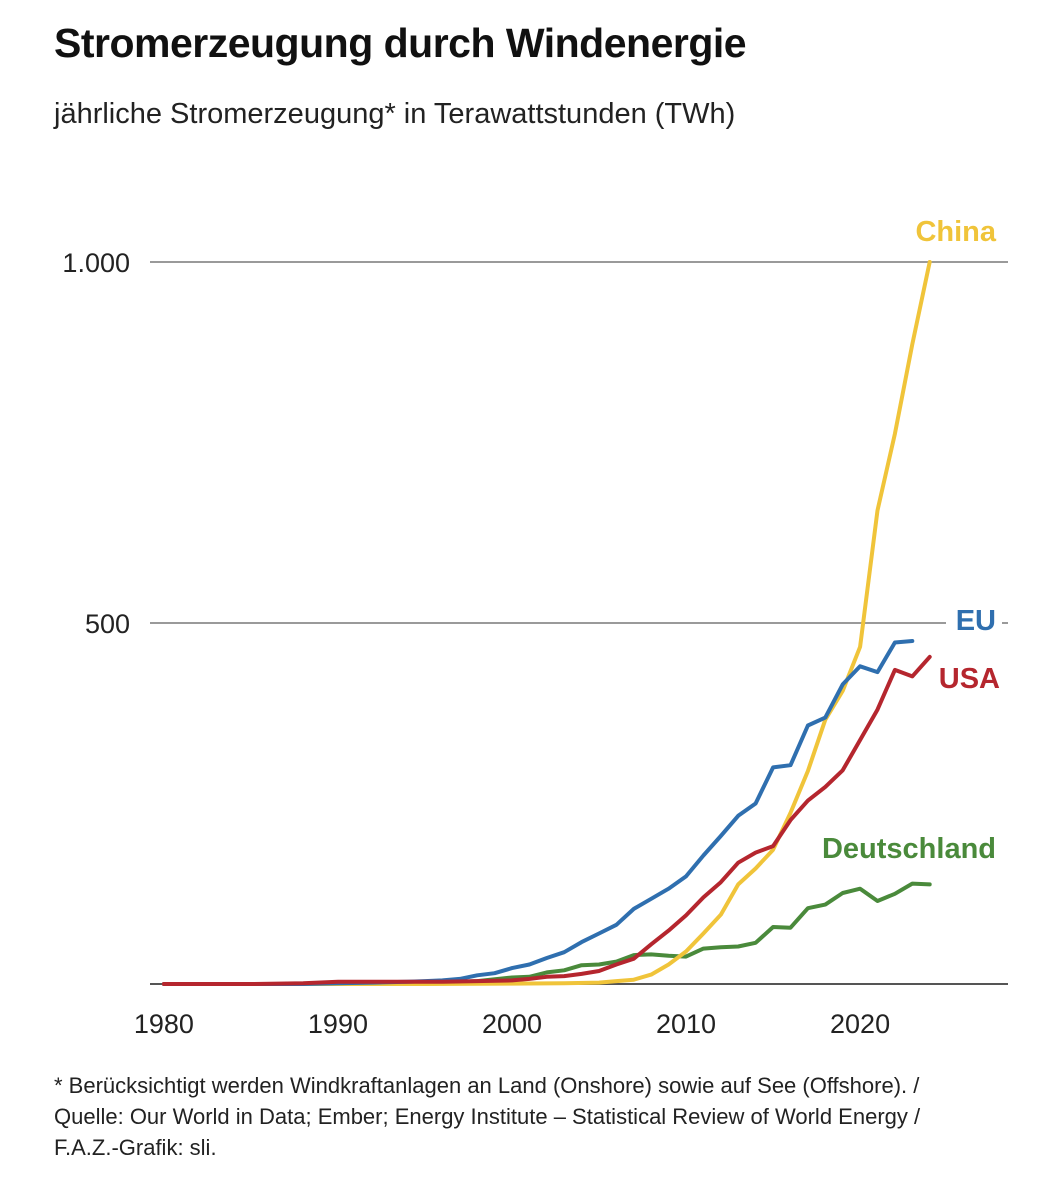  Describe the element at coordinates (969, 679) in the screenshot. I see `series-label-usa: USA` at that location.